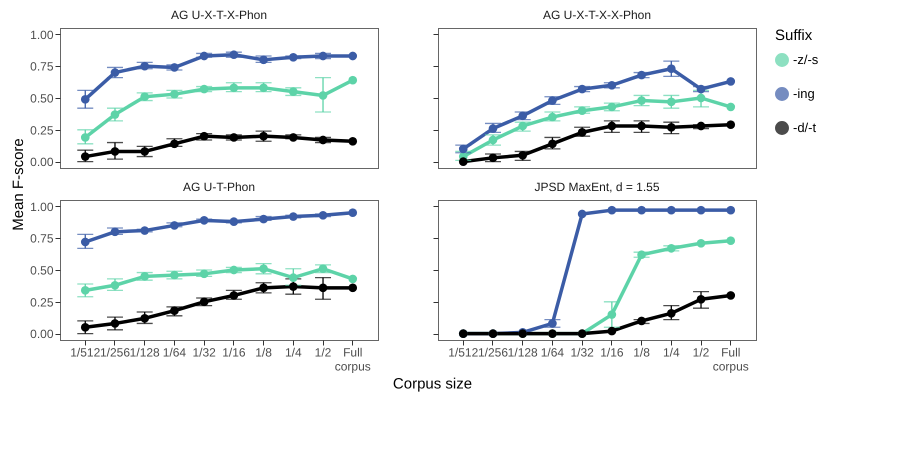  Describe the element at coordinates (597, 187) in the screenshot. I see `chart-title: JPSD MaxEnt, d = 1.55` at that location.